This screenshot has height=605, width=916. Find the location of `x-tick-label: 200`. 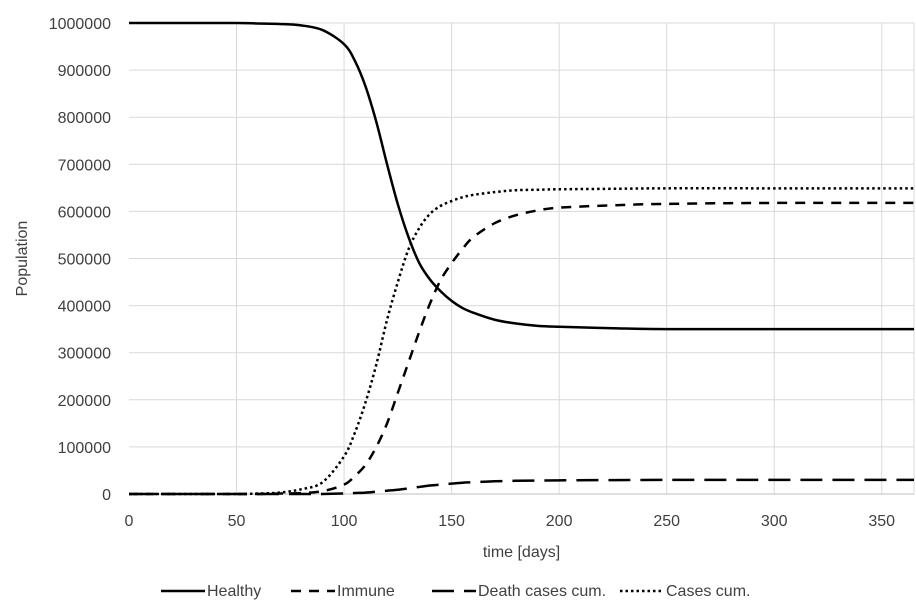

x-tick-label: 200 is located at coordinates (559, 521).